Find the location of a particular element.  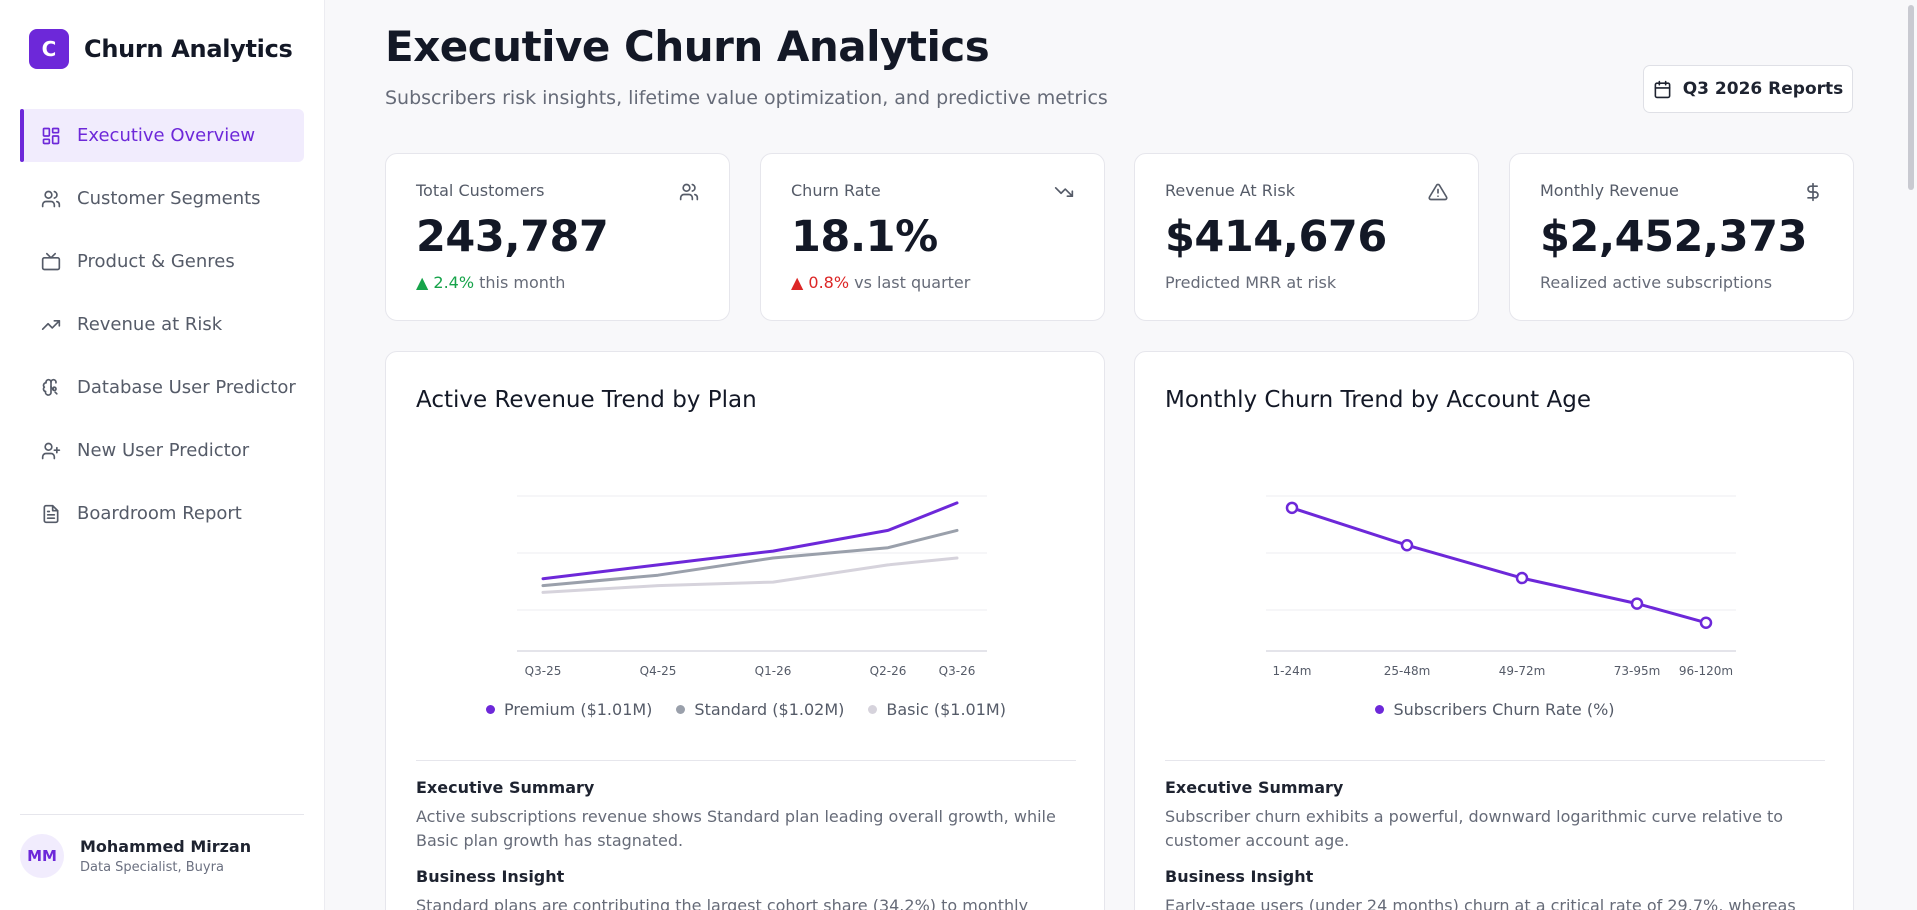

stat-value: 243,787 is located at coordinates (512, 237).